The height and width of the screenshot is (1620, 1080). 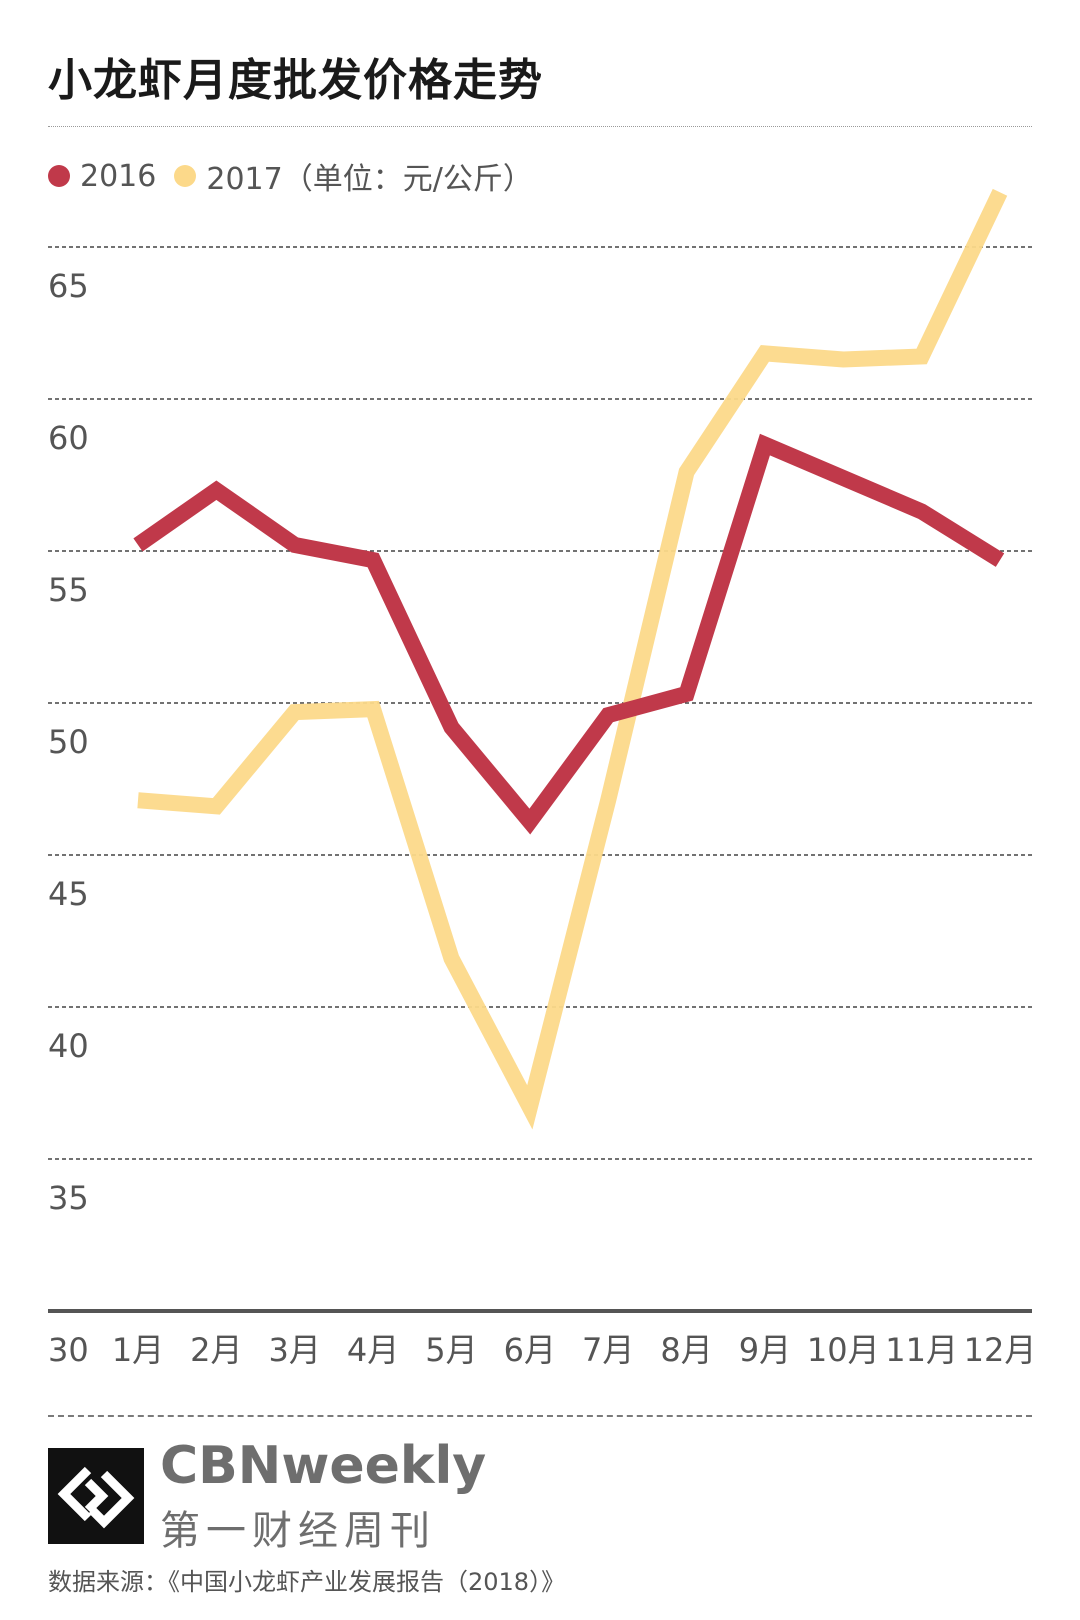 What do you see at coordinates (216, 1350) in the screenshot?
I see `x-tick-label-2: 2月` at bounding box center [216, 1350].